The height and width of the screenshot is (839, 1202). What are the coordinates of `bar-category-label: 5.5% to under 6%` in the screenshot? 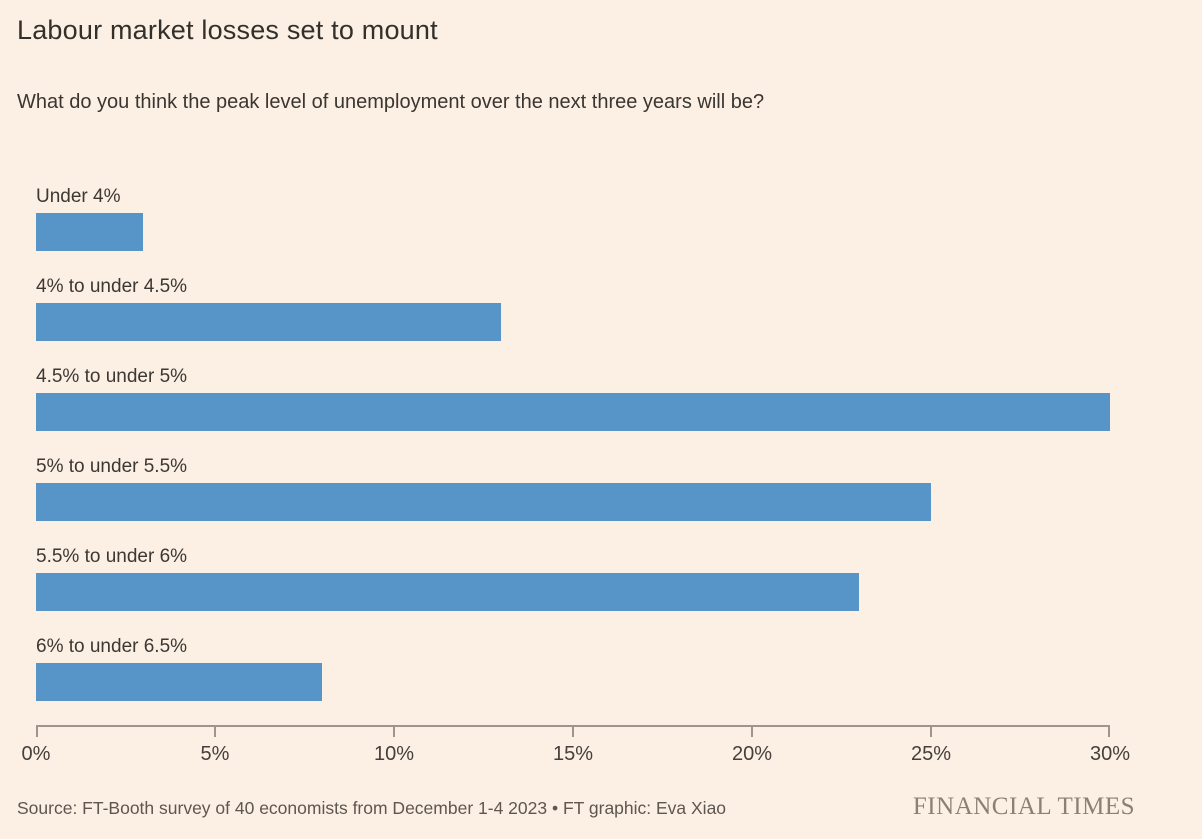 It's located at (112, 557).